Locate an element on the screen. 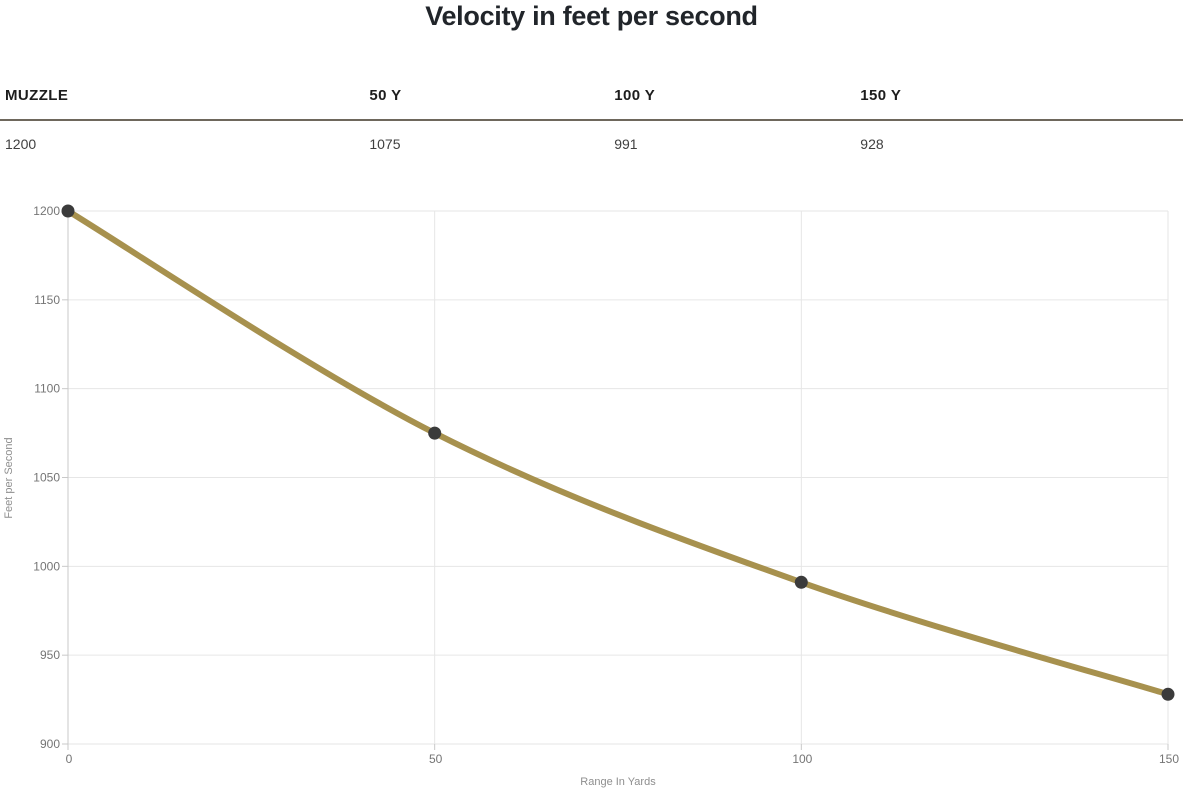 The width and height of the screenshot is (1183, 792). svg-text: 0 is located at coordinates (69, 759).